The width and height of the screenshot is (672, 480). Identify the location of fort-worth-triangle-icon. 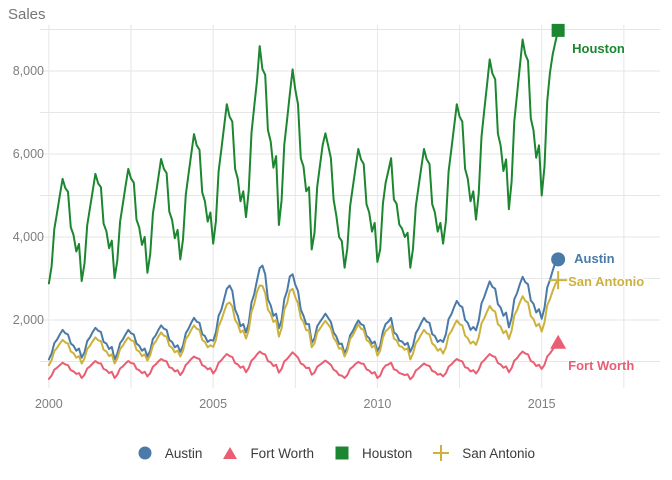
(230, 453).